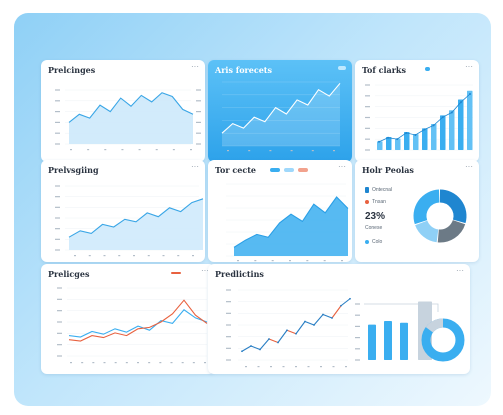 The height and width of the screenshot is (415, 503). What do you see at coordinates (342, 68) in the screenshot?
I see `toggle-icon` at bounding box center [342, 68].